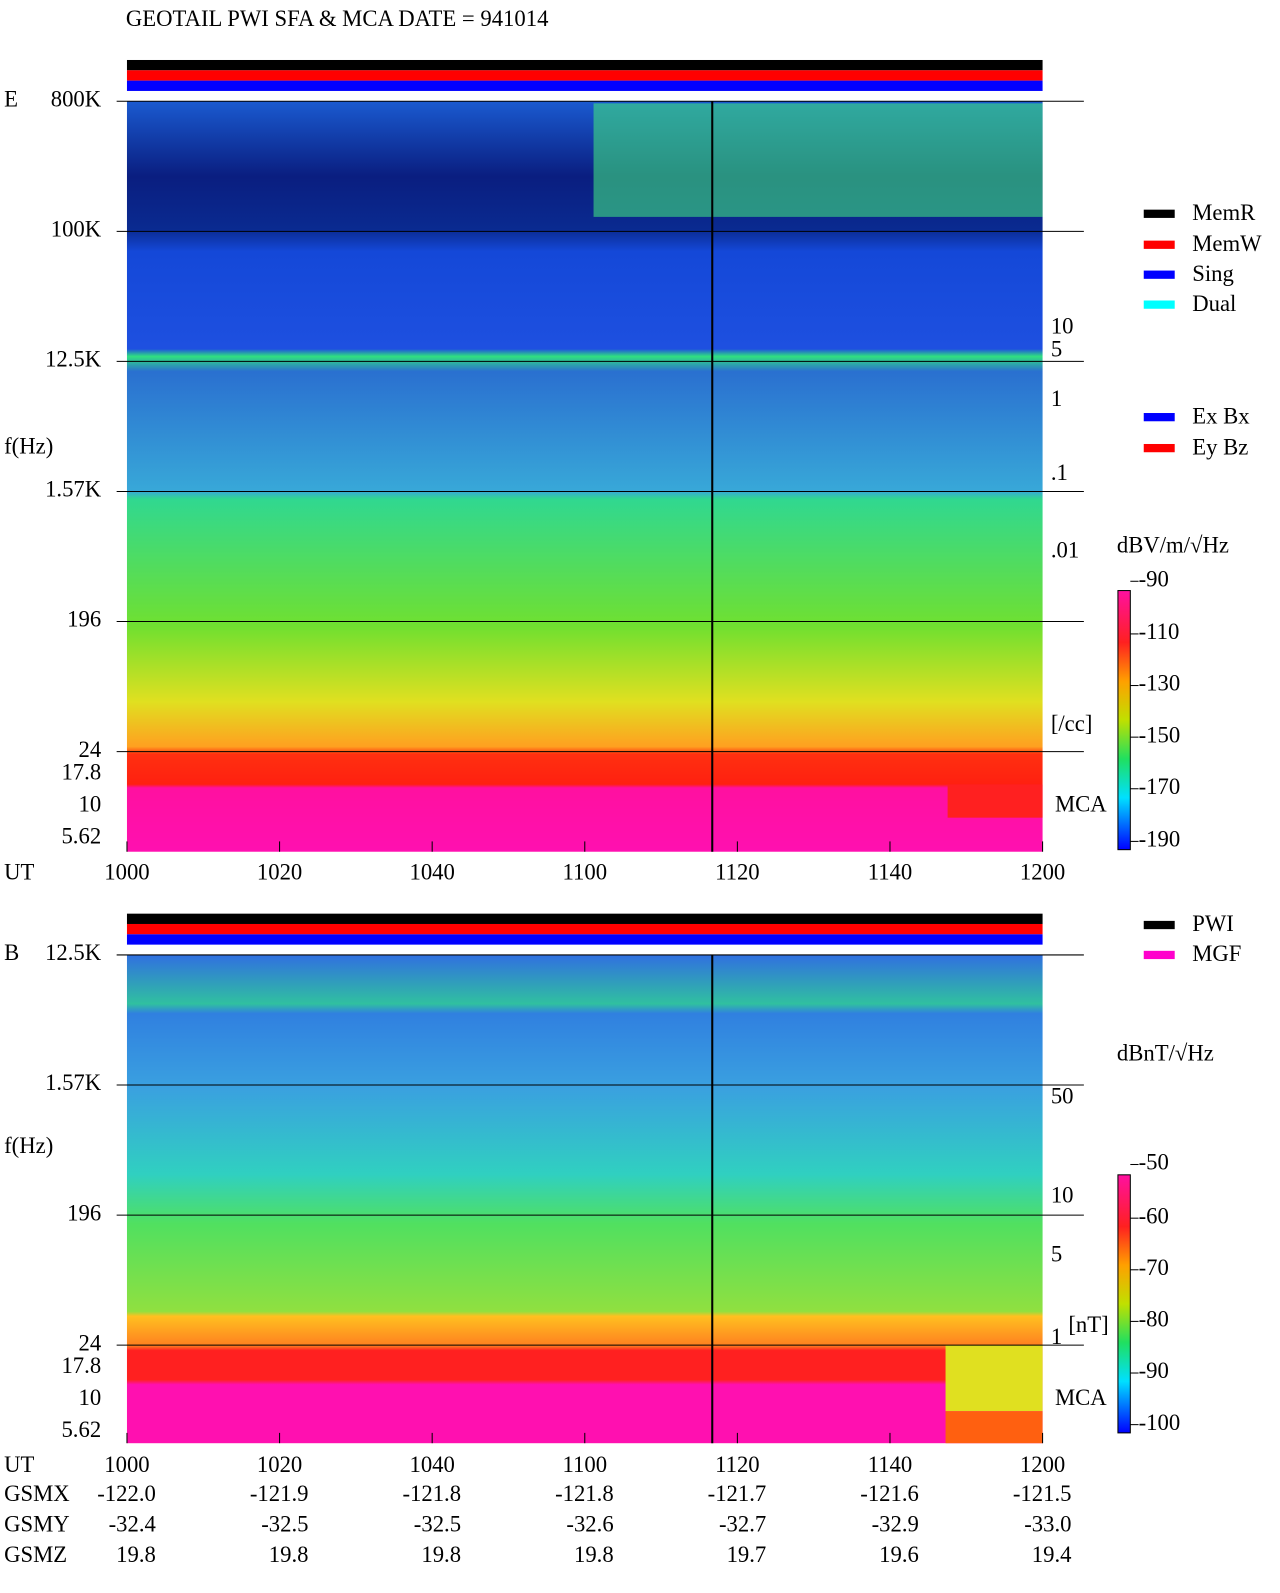 This screenshot has height=1593, width=1280. Describe the element at coordinates (89, 749) in the screenshot. I see `y-tick-label: 24` at that location.